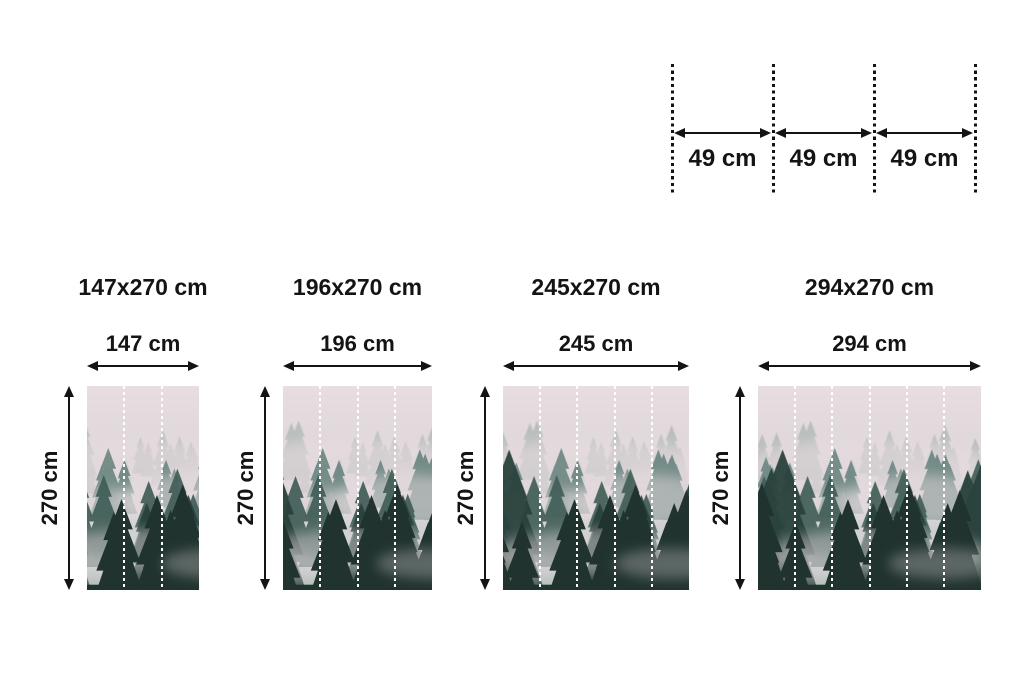  I want to click on size-title: 147x270 cm, so click(143, 287).